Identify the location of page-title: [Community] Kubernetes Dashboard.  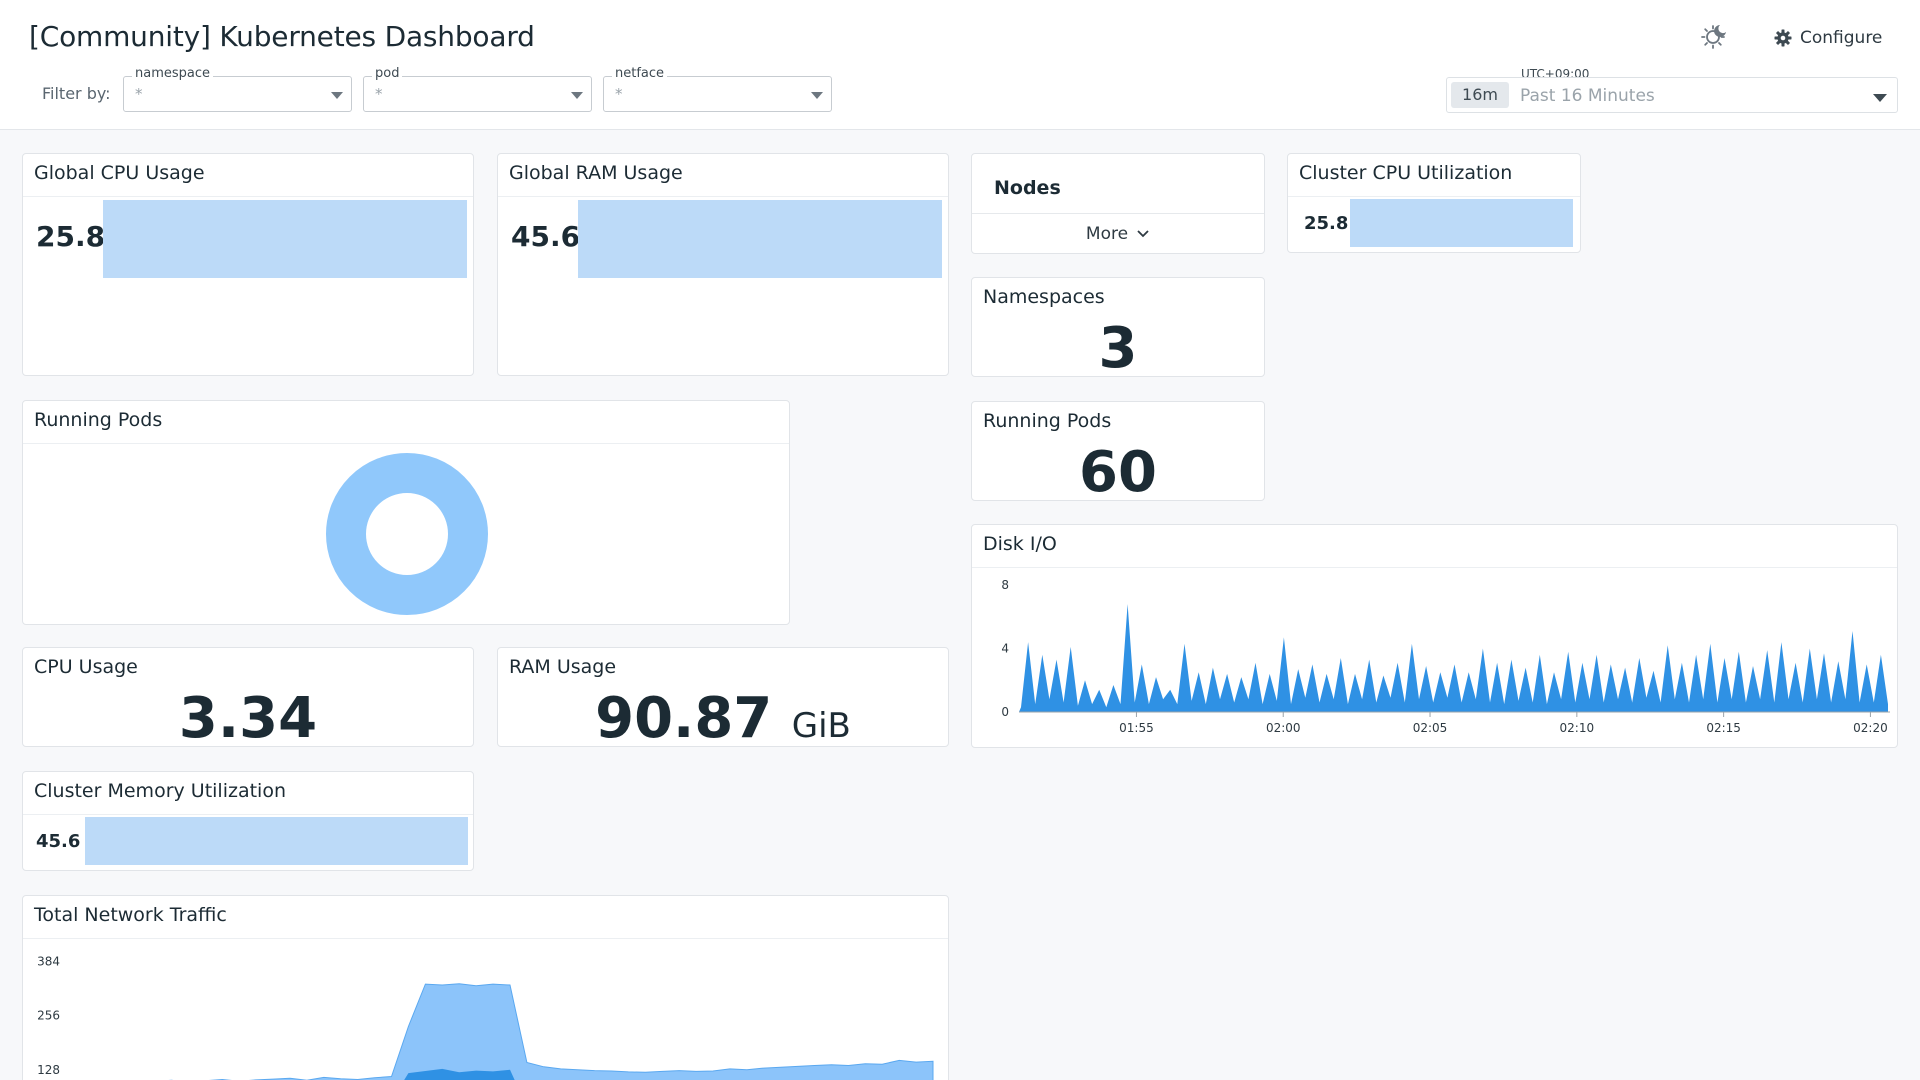
(282, 36).